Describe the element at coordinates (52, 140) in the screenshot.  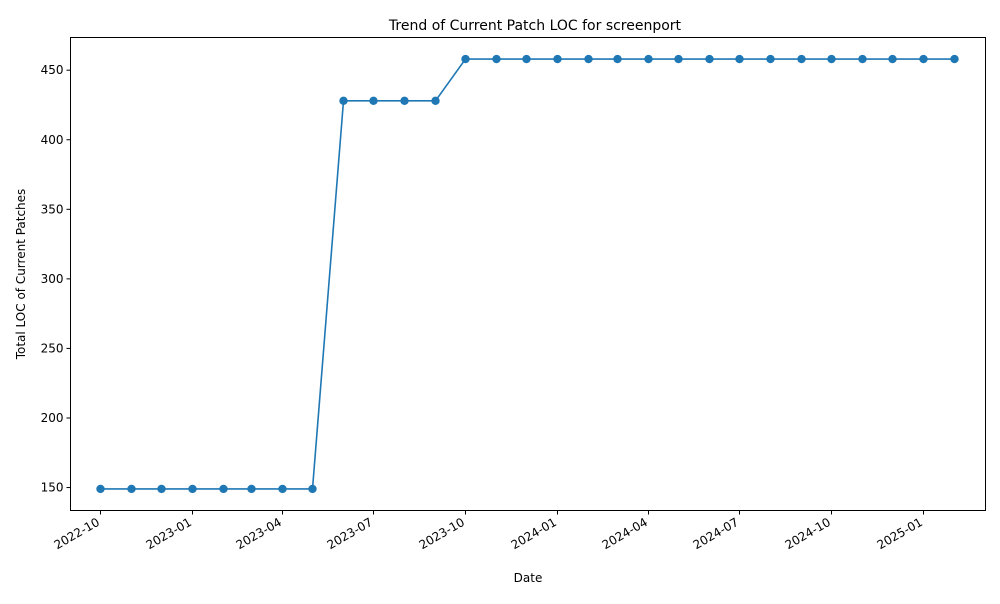
I see `y-tick-label: 400` at that location.